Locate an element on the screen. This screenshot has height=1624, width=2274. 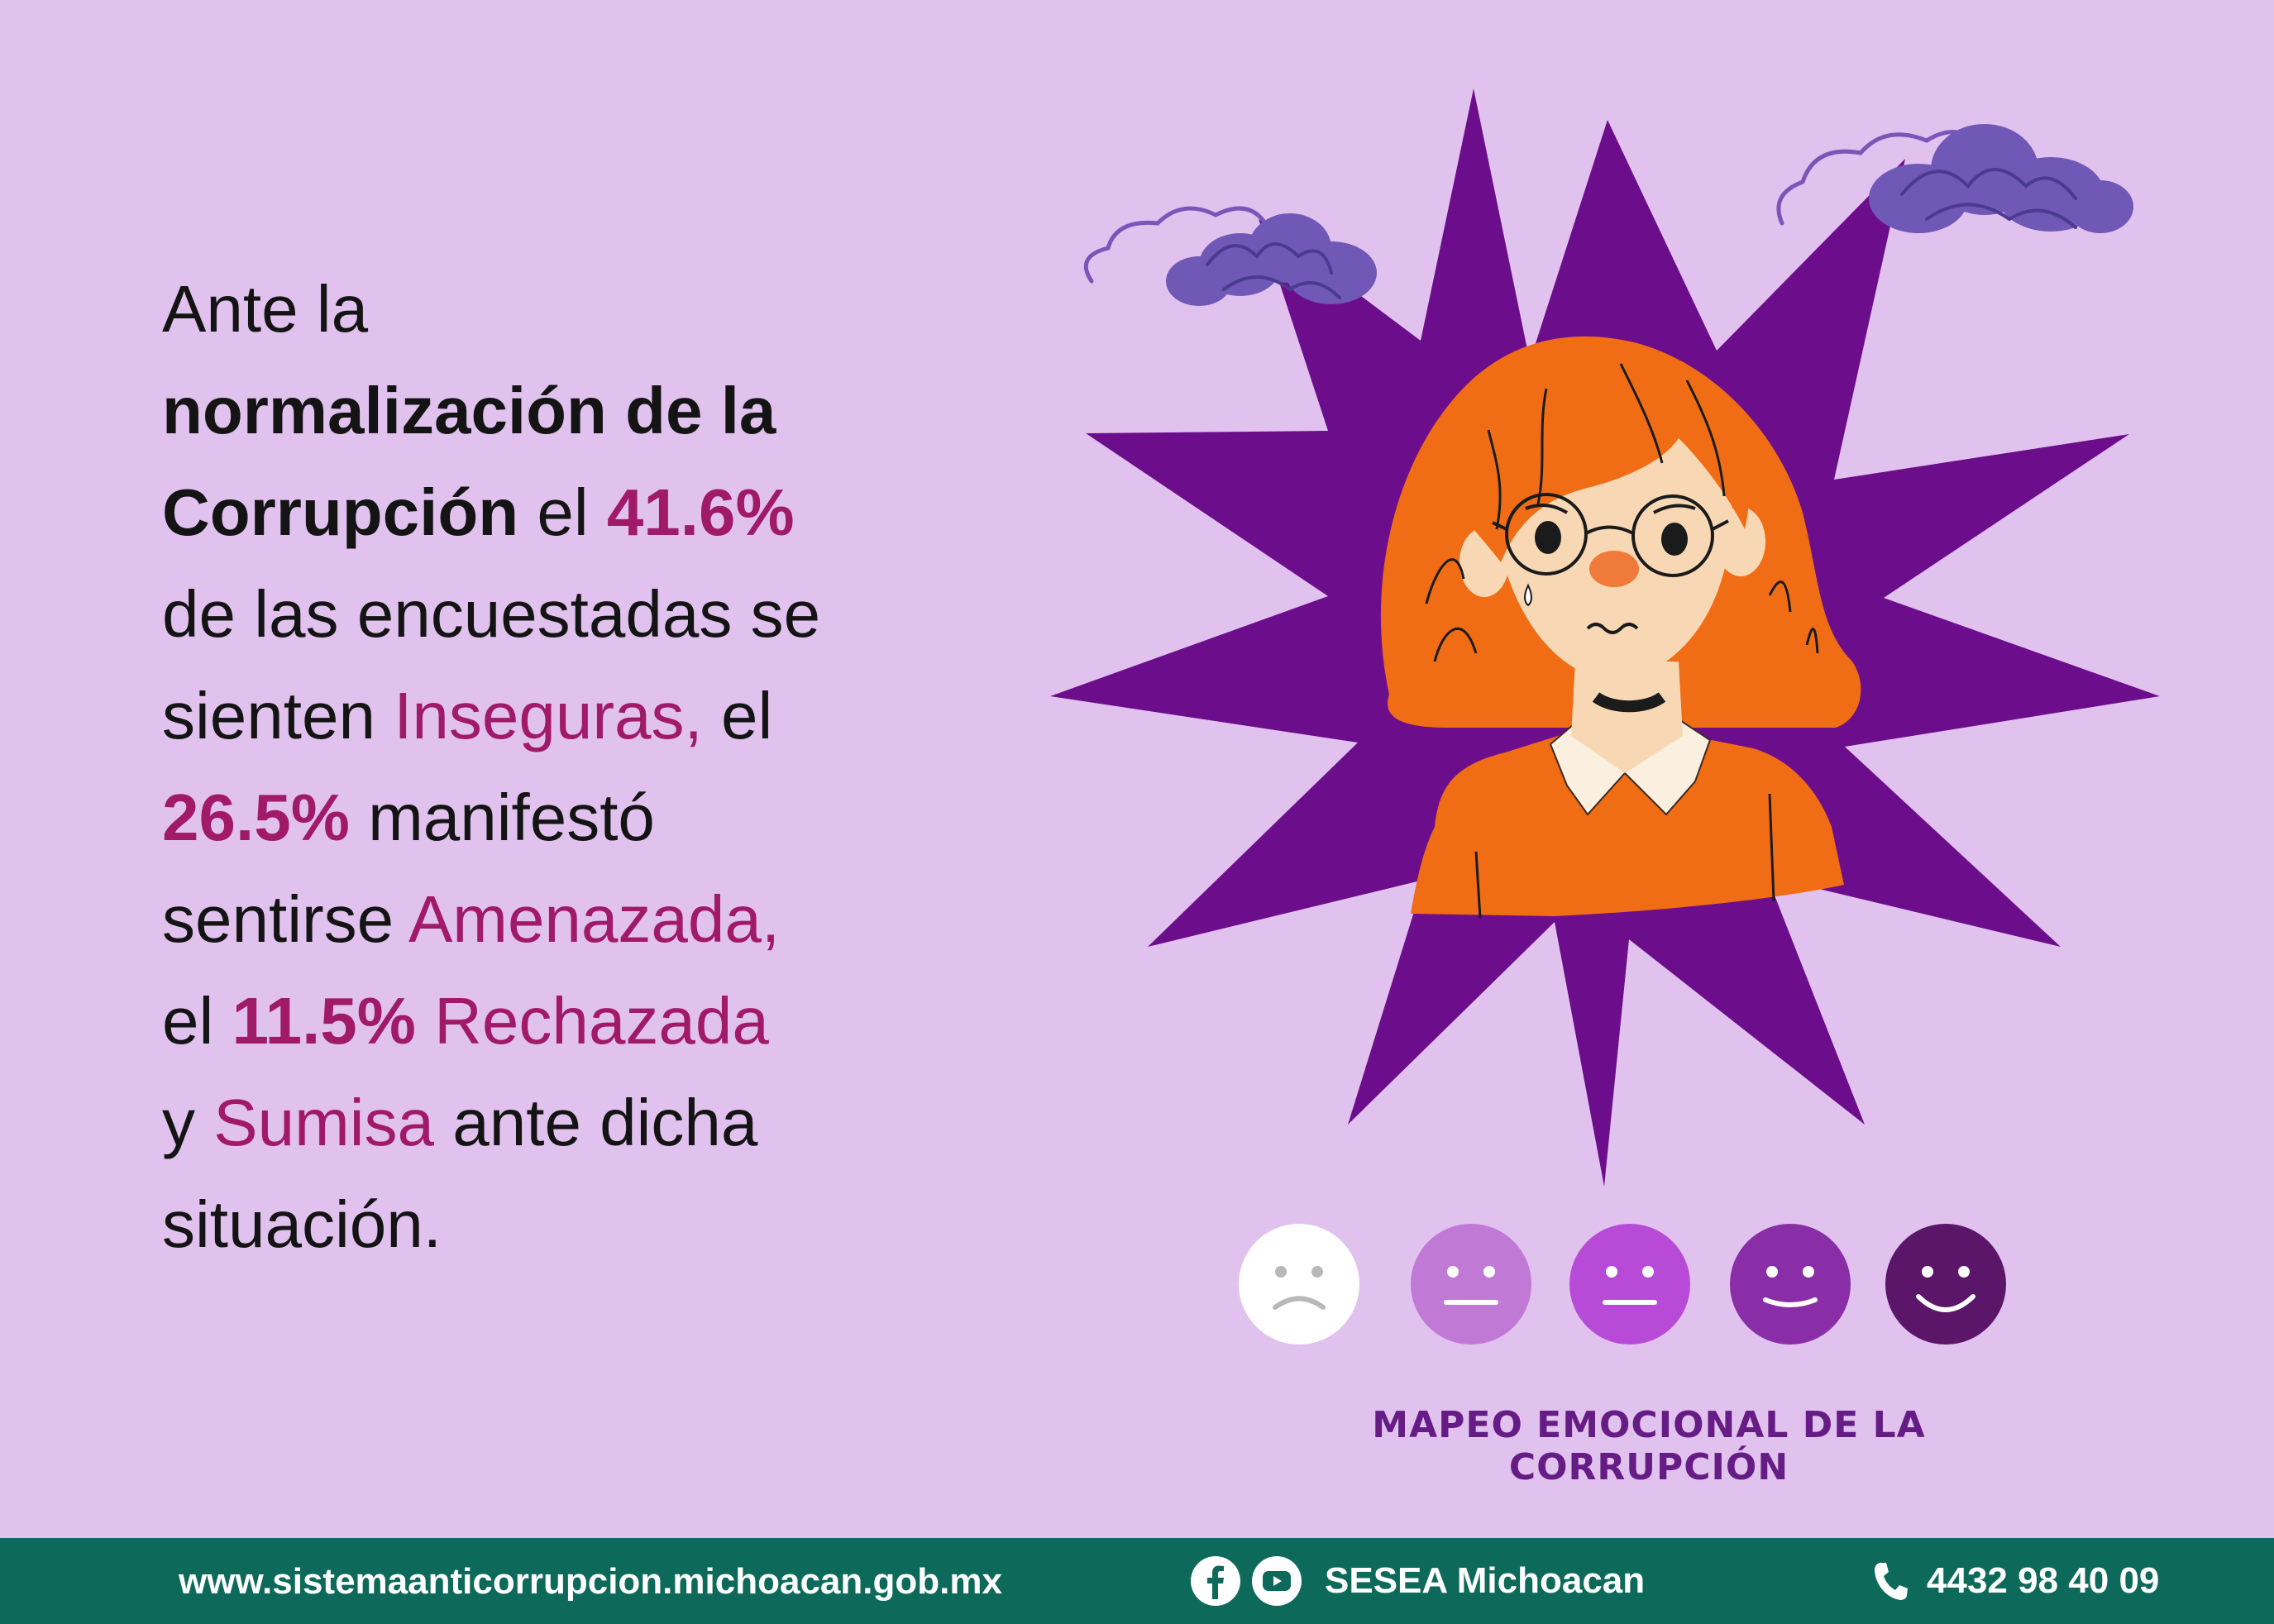
social-links: SESEA Michoacan is located at coordinates (1418, 1581).